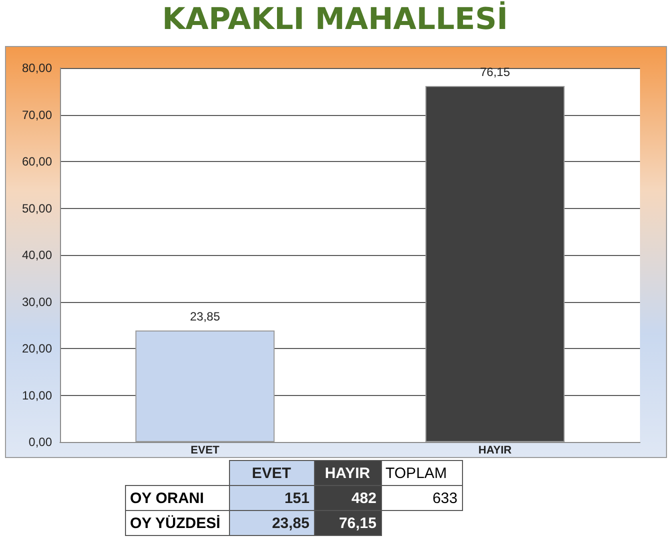 The image size is (670, 540). What do you see at coordinates (37, 395) in the screenshot?
I see `y-tick-label: 10,00` at bounding box center [37, 395].